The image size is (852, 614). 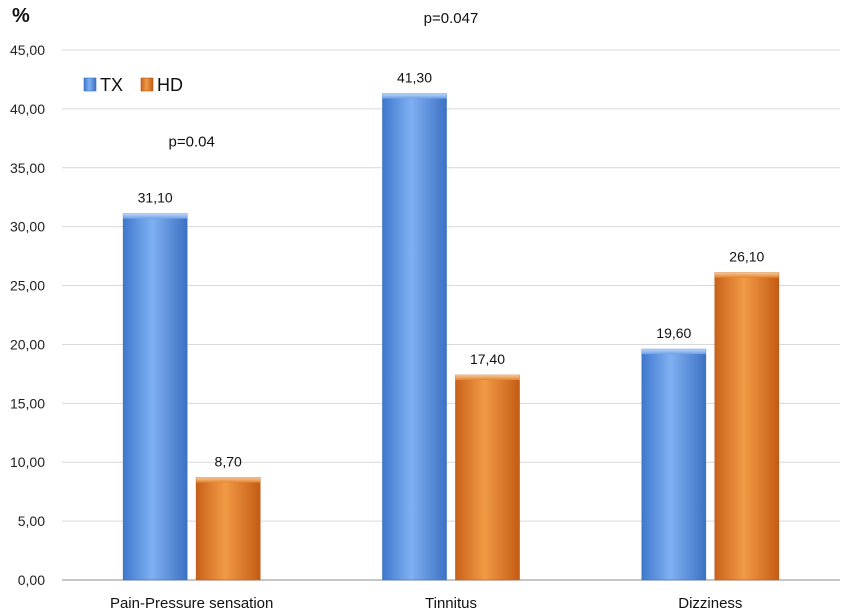 I want to click on data-label: 26,10, so click(x=746, y=257).